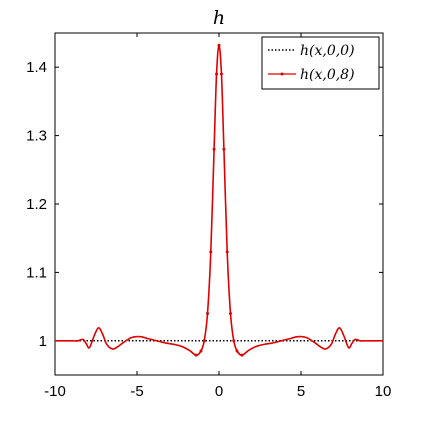 The image size is (423, 423). Describe the element at coordinates (301, 391) in the screenshot. I see `x-tick-label: 5` at that location.